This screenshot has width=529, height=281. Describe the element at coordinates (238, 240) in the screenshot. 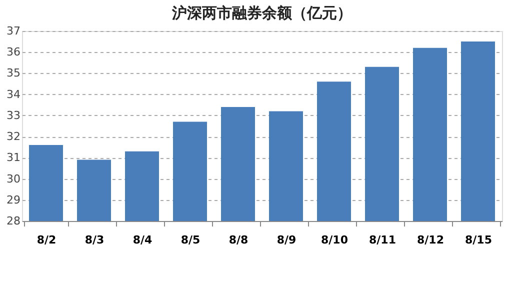

I see `x-tick-label: 8/8` at that location.